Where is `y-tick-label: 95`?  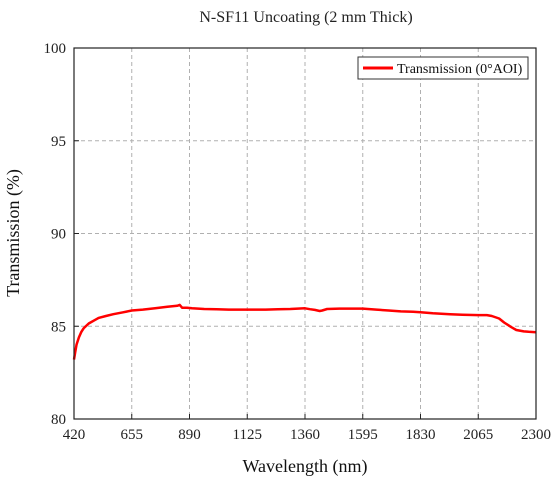
y-tick-label: 95 is located at coordinates (58, 142).